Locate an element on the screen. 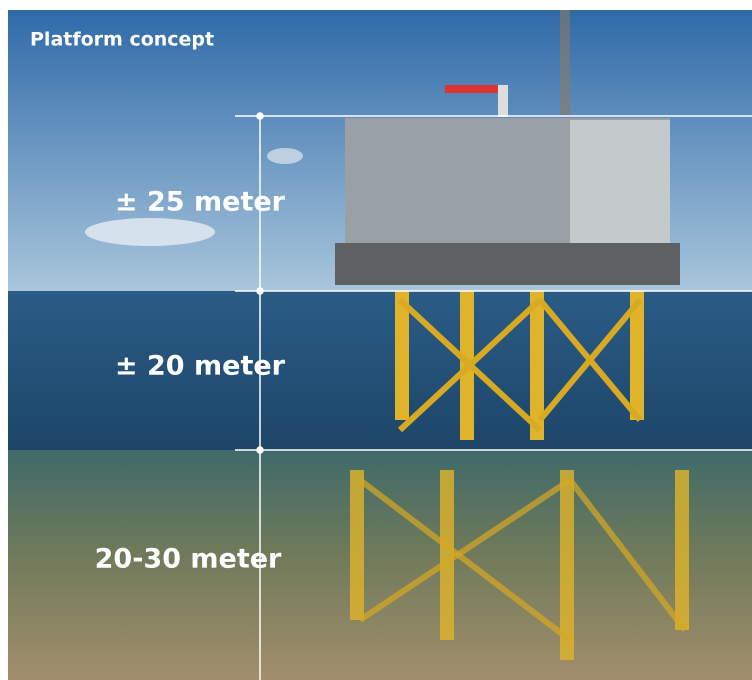  section-label: ± 20 meter is located at coordinates (200, 366).